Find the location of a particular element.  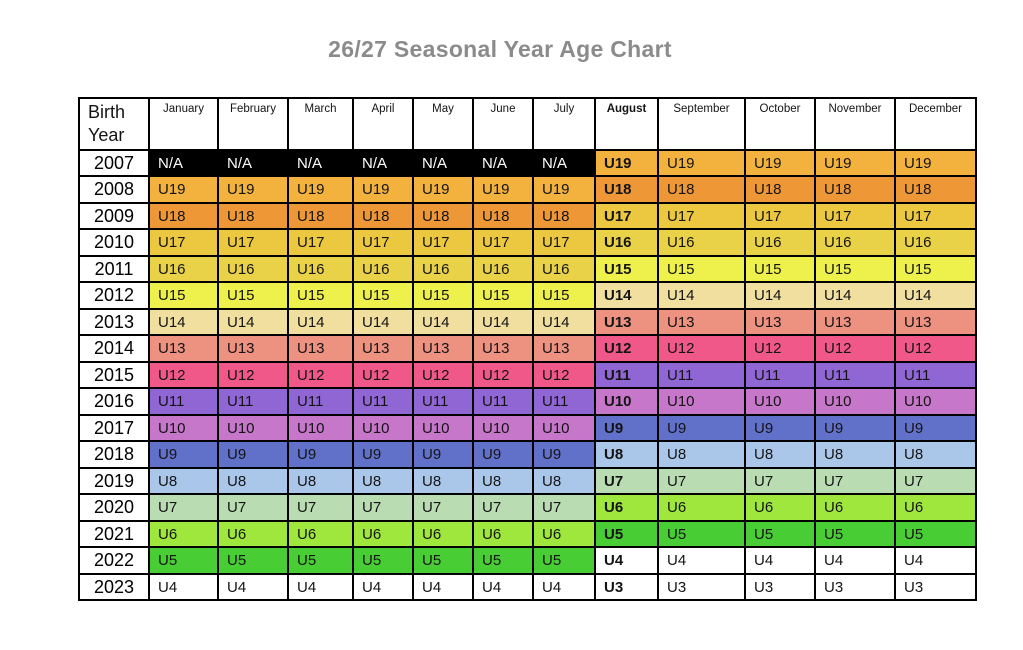

age-cell-2023-july: U4 is located at coordinates (564, 587).